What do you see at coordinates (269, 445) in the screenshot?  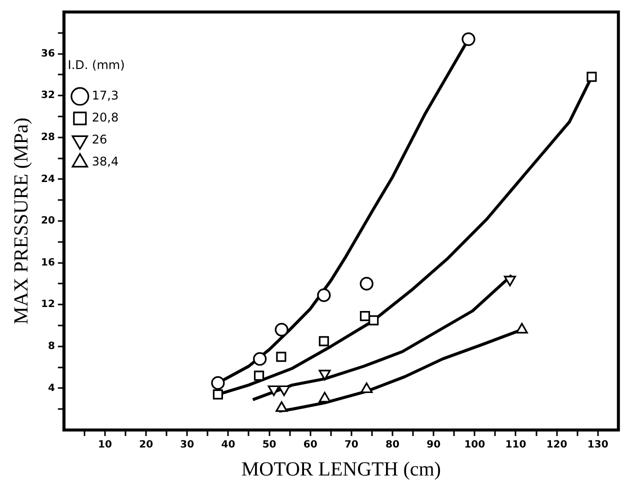 I see `x-tick-label: 50` at bounding box center [269, 445].